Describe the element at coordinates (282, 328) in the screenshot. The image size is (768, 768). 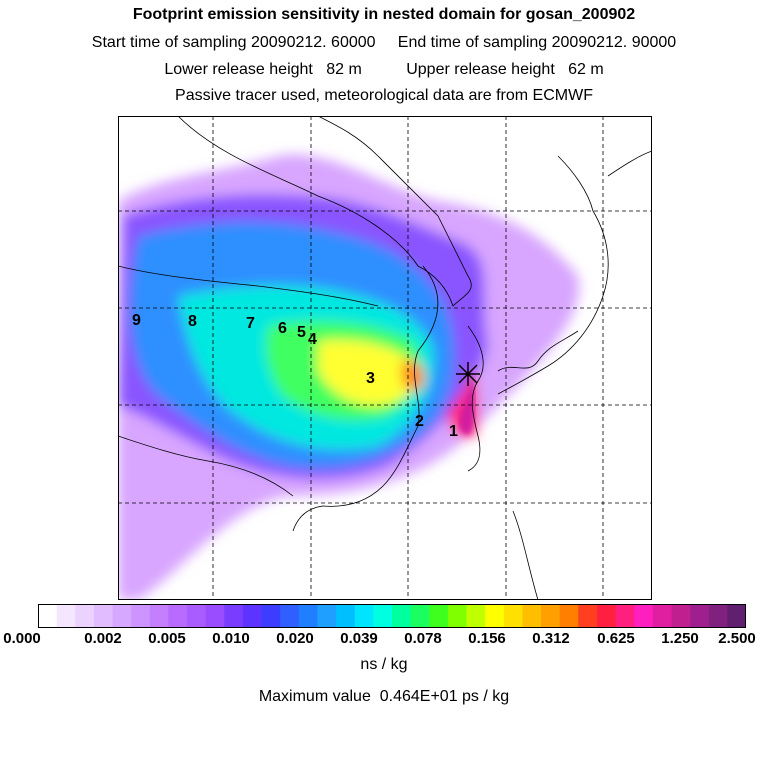
I see `map-label-6: 6` at that location.